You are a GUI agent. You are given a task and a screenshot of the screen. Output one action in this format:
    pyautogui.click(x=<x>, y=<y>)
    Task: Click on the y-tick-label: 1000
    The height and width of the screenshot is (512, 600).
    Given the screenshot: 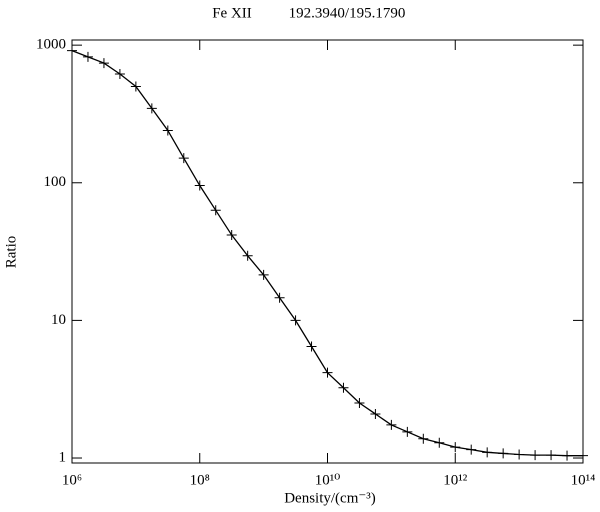 What is the action you would take?
    pyautogui.click(x=51, y=45)
    